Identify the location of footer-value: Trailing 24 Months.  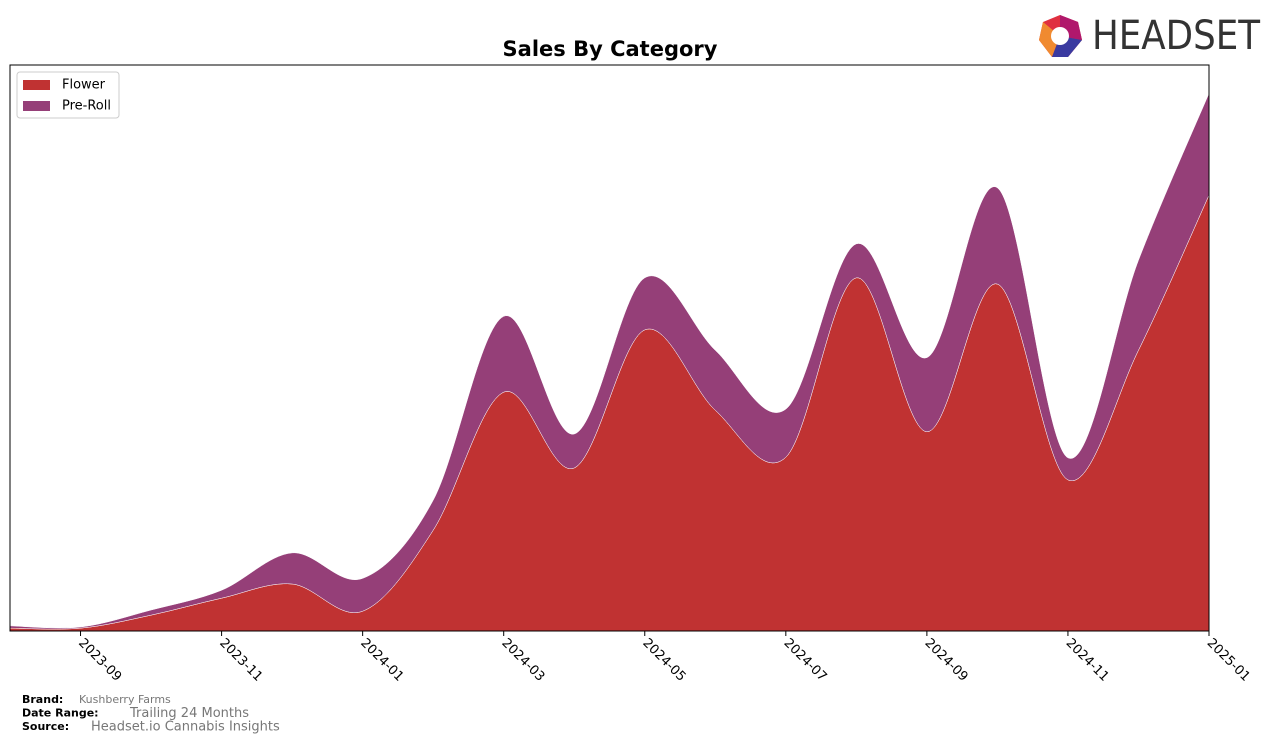
(189, 713).